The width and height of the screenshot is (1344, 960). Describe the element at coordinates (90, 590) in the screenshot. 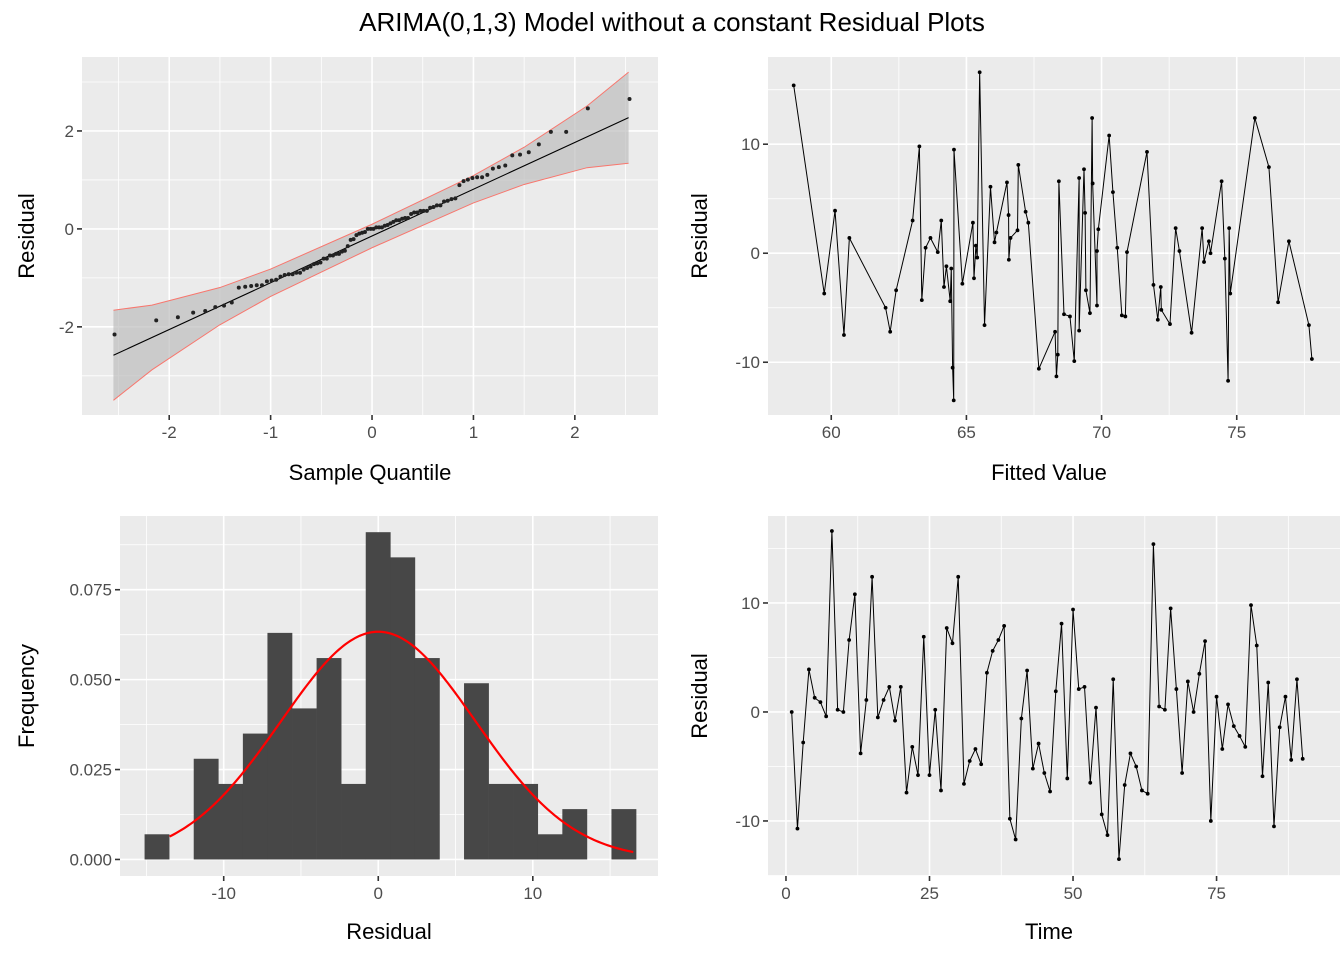

I see `hist-y-tick-label: 0.075` at that location.